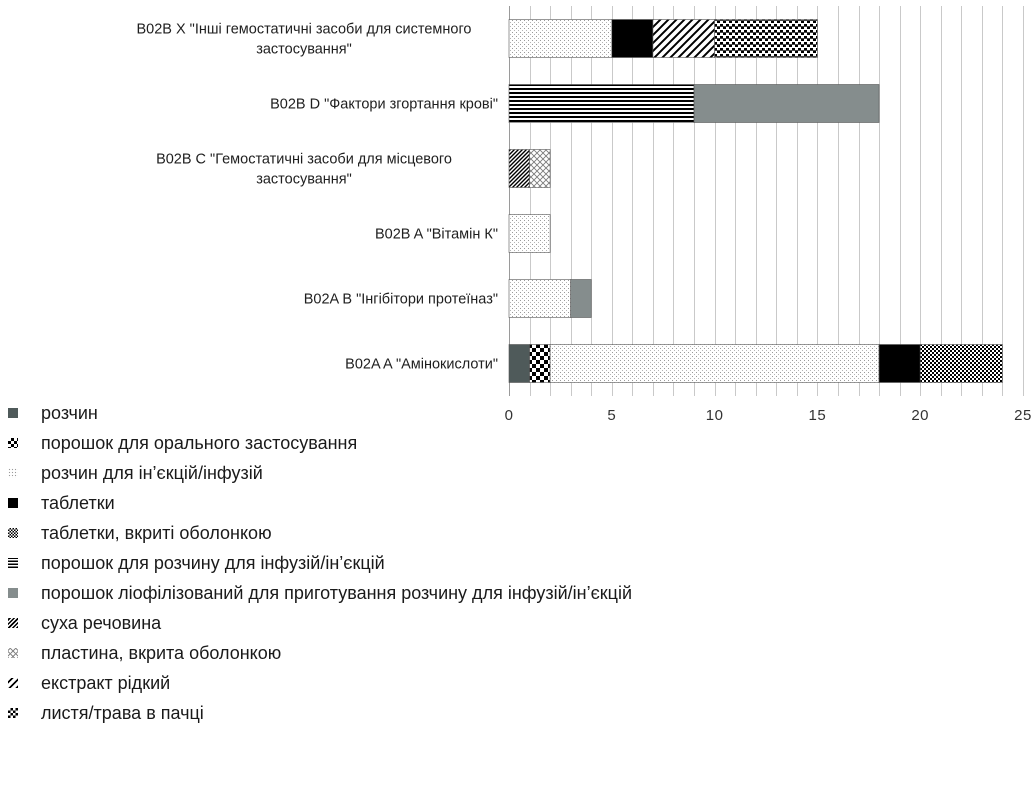  I want to click on x-tick-label: 15, so click(818, 415).